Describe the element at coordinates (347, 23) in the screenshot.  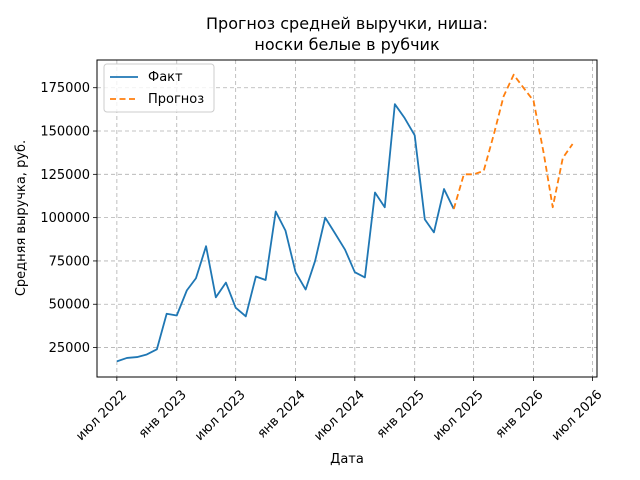
I see `chart-title-line1: Прогноз средней выручки, ниша:` at that location.